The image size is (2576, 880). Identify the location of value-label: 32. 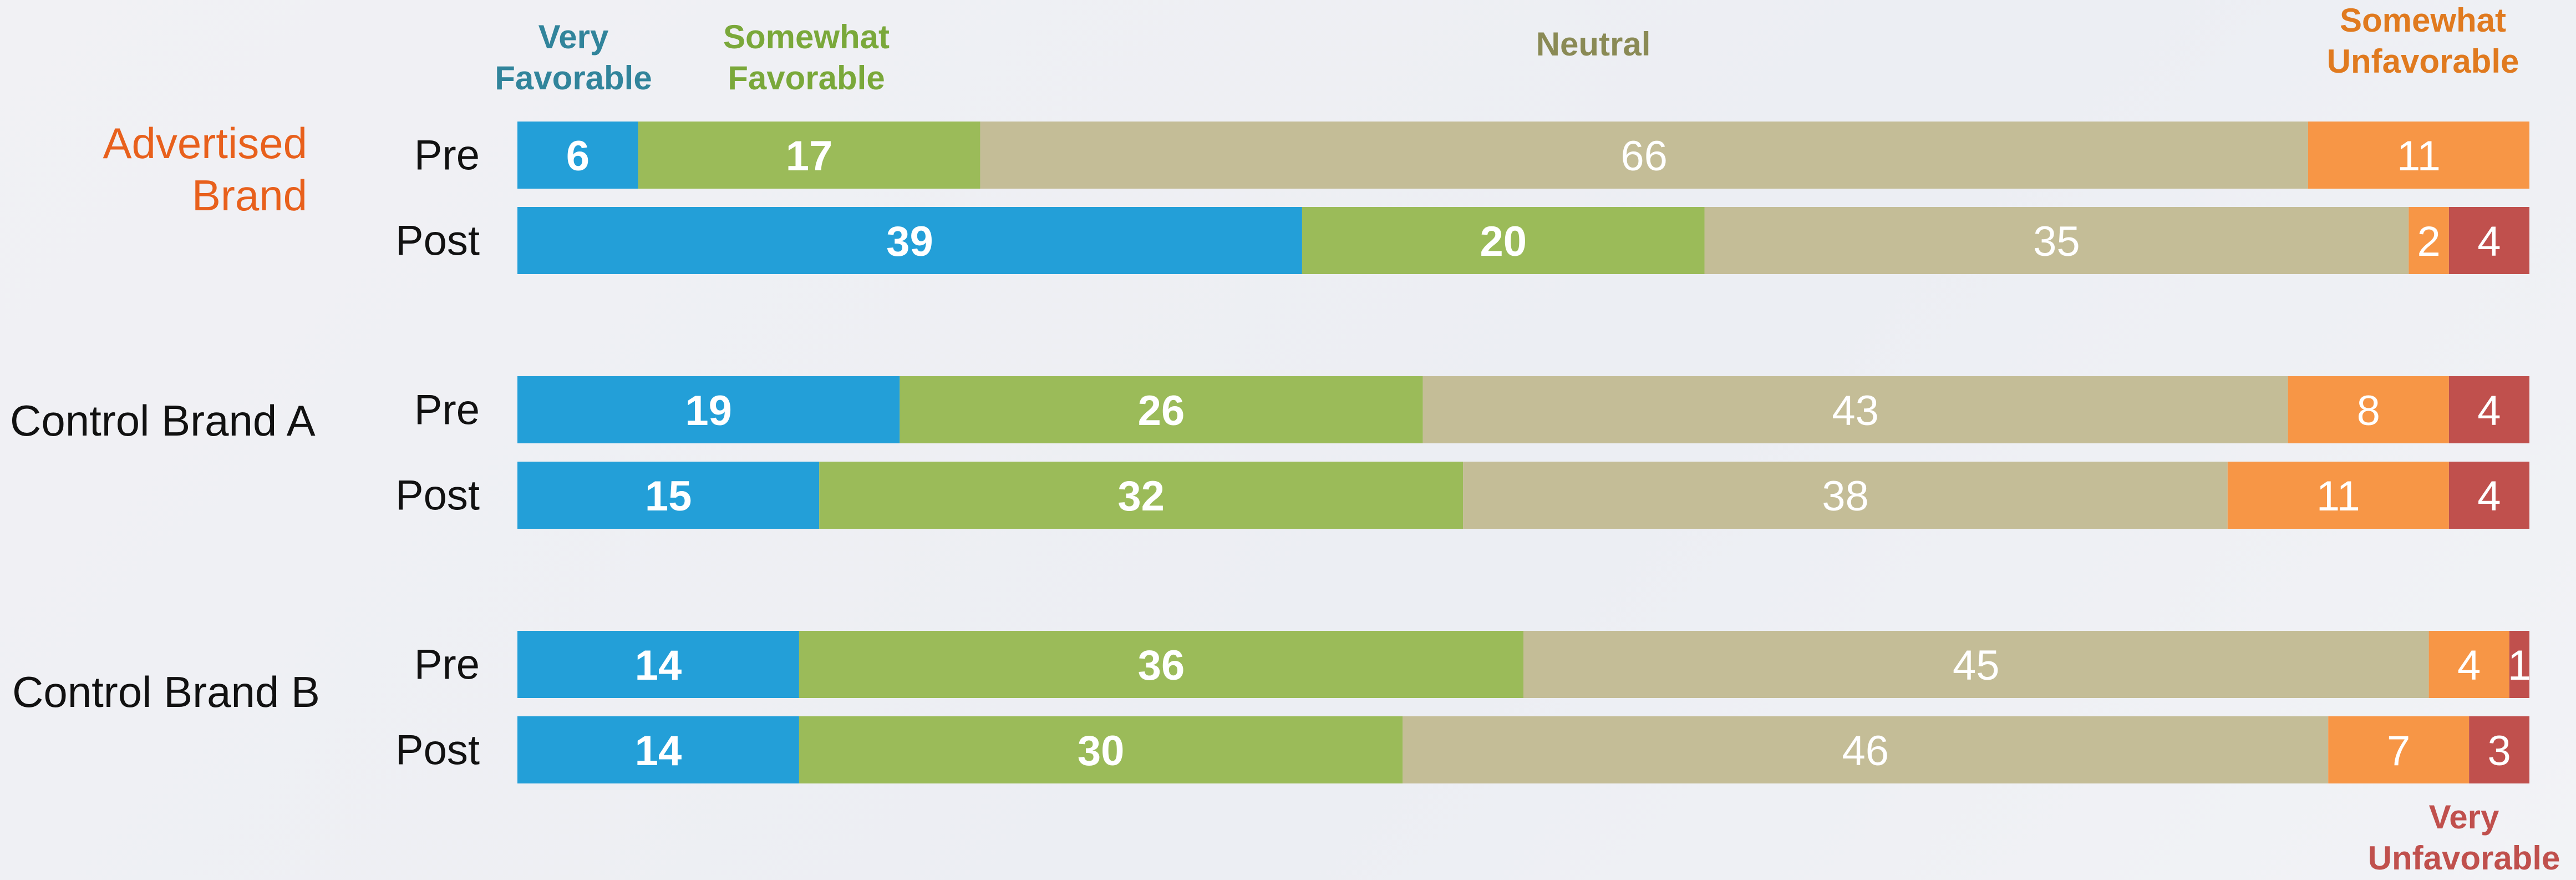
(1141, 496).